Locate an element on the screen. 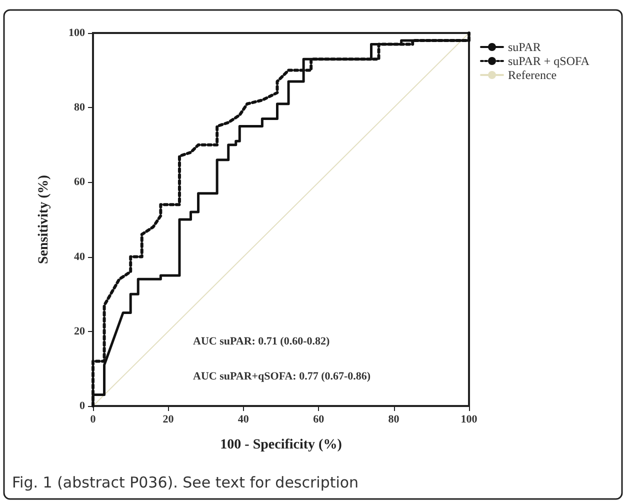 This screenshot has width=627, height=503. annotation: AUC suPAR: 0.71 (0.60-0.82) is located at coordinates (261, 342).